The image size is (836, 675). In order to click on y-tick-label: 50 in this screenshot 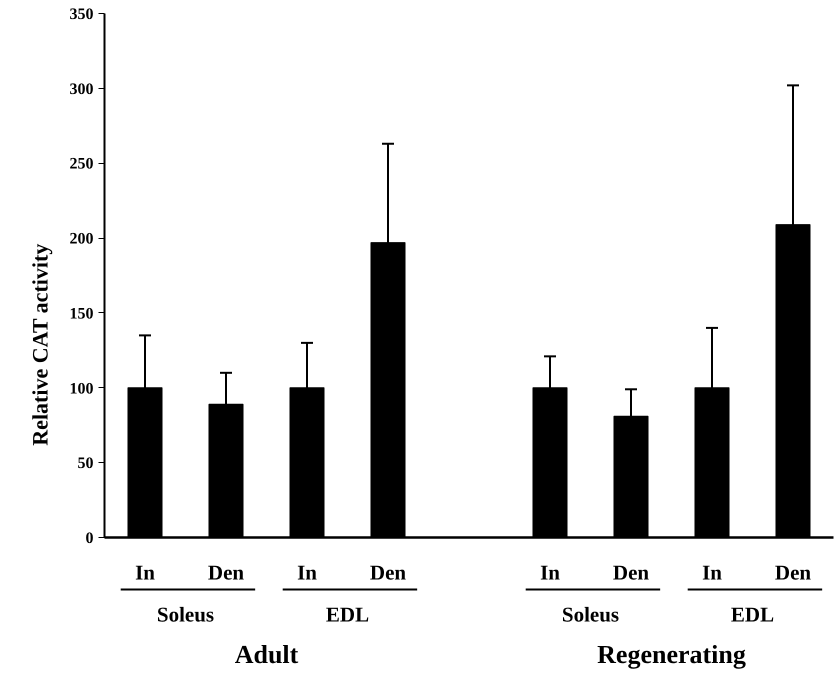, I will do `click(86, 463)`.